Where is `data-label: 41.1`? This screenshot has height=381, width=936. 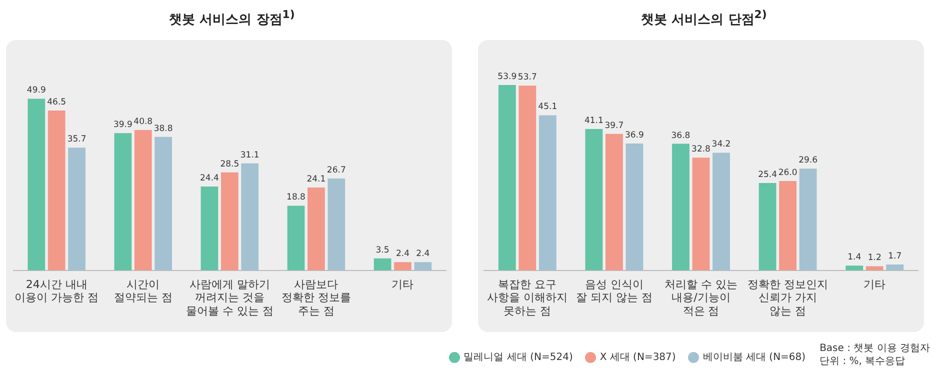
data-label: 41.1 is located at coordinates (594, 121).